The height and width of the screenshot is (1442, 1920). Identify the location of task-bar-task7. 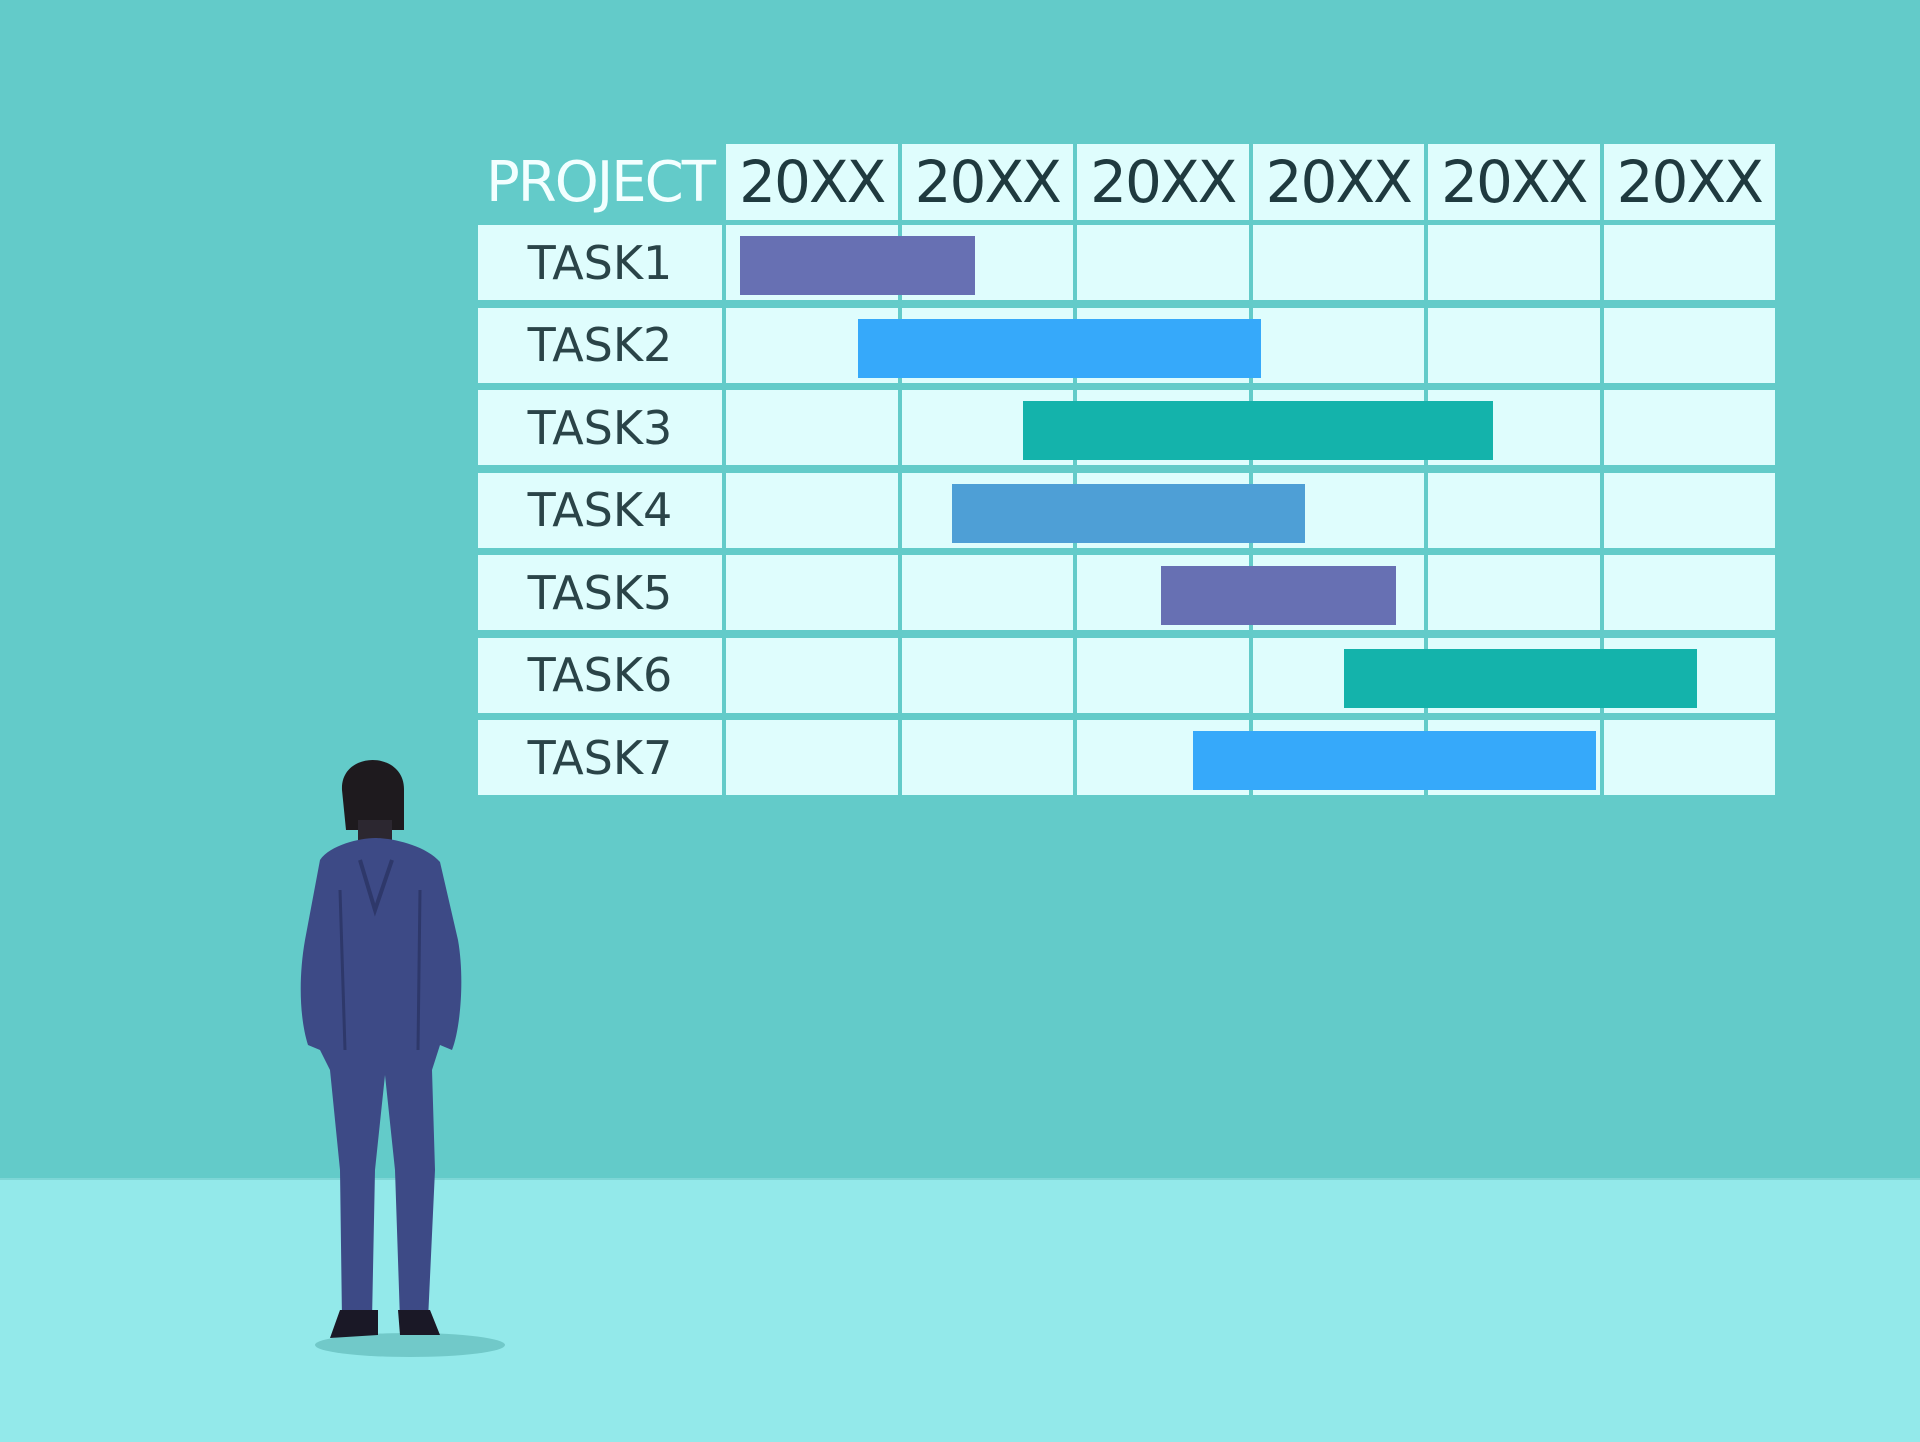
(1394, 760).